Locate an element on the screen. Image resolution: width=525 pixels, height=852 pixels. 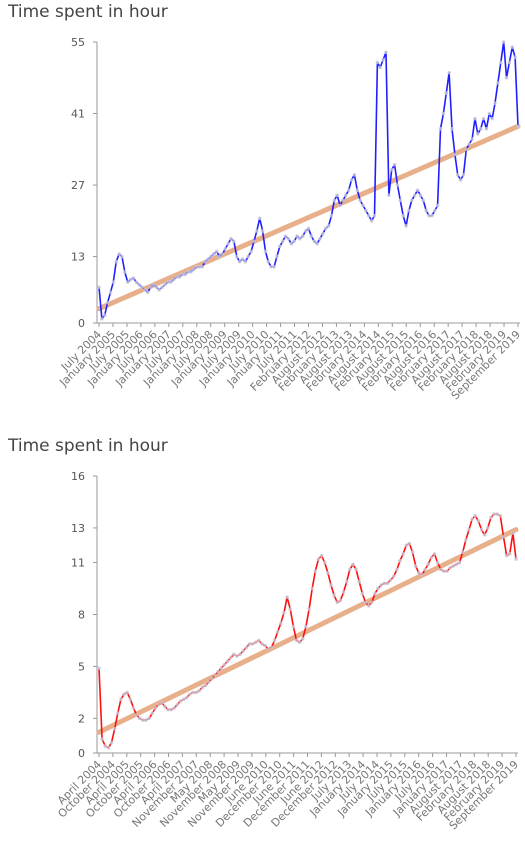
y-tick-label: 55 is located at coordinates (78, 42).